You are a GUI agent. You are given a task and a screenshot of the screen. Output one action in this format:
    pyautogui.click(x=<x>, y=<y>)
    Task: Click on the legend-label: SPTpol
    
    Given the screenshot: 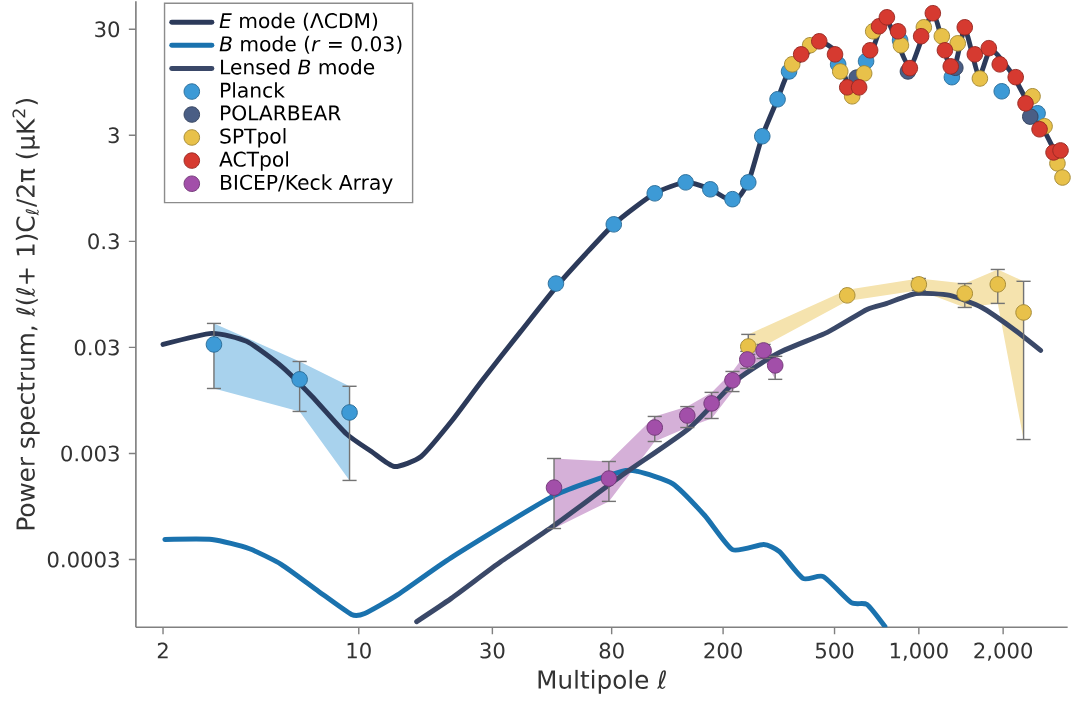 What is the action you would take?
    pyautogui.click(x=253, y=137)
    